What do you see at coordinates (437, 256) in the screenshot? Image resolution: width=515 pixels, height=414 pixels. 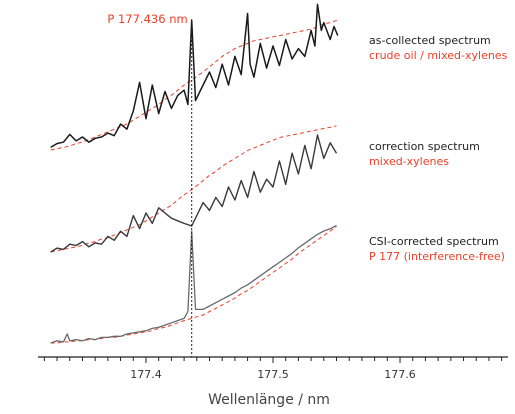 I see `legend-subtitle: P 177 (interference-free)` at bounding box center [437, 256].